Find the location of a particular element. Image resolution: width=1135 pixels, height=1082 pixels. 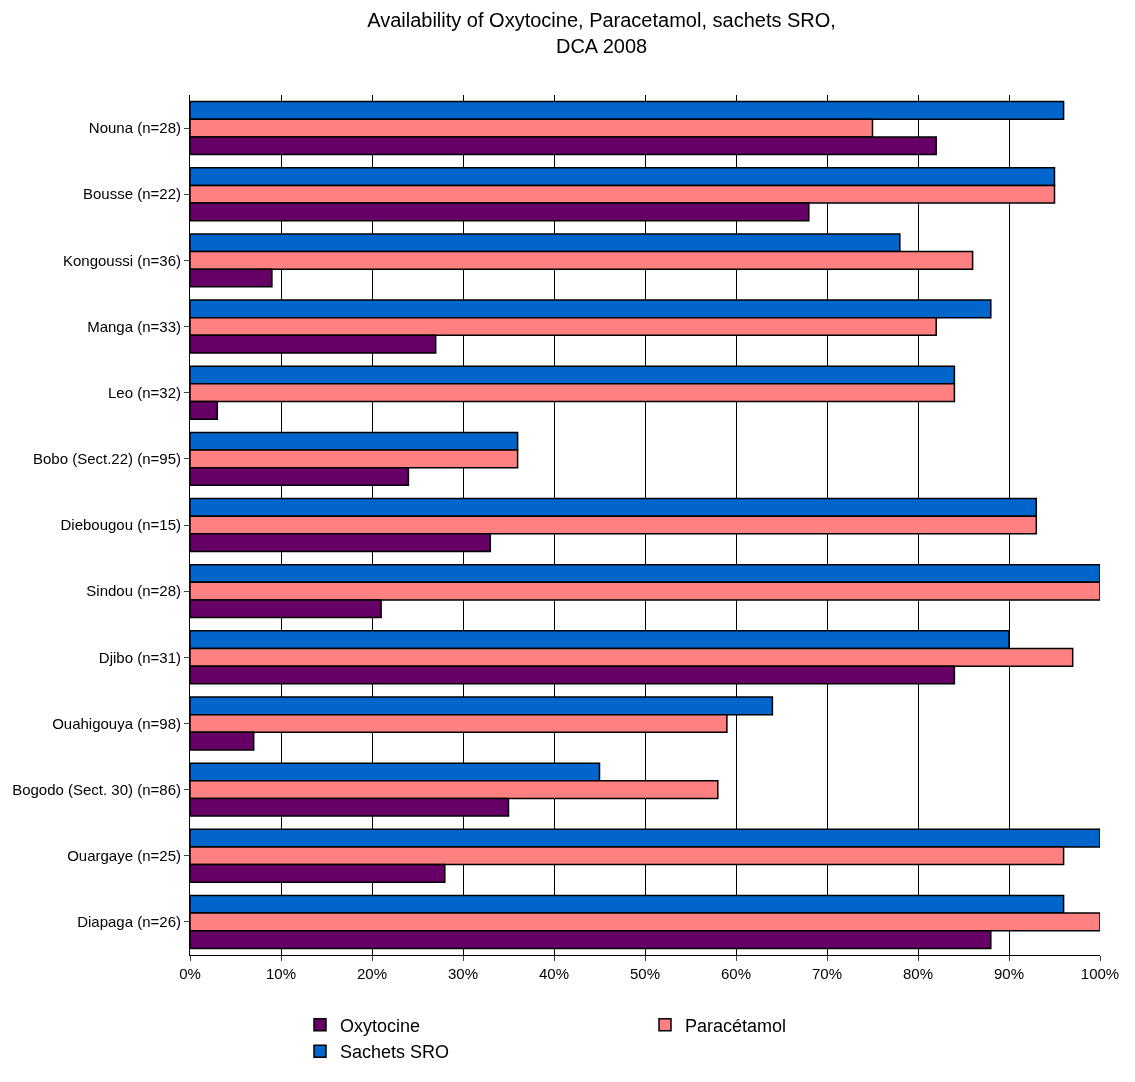

legend-label: Oxytocine is located at coordinates (380, 1025).